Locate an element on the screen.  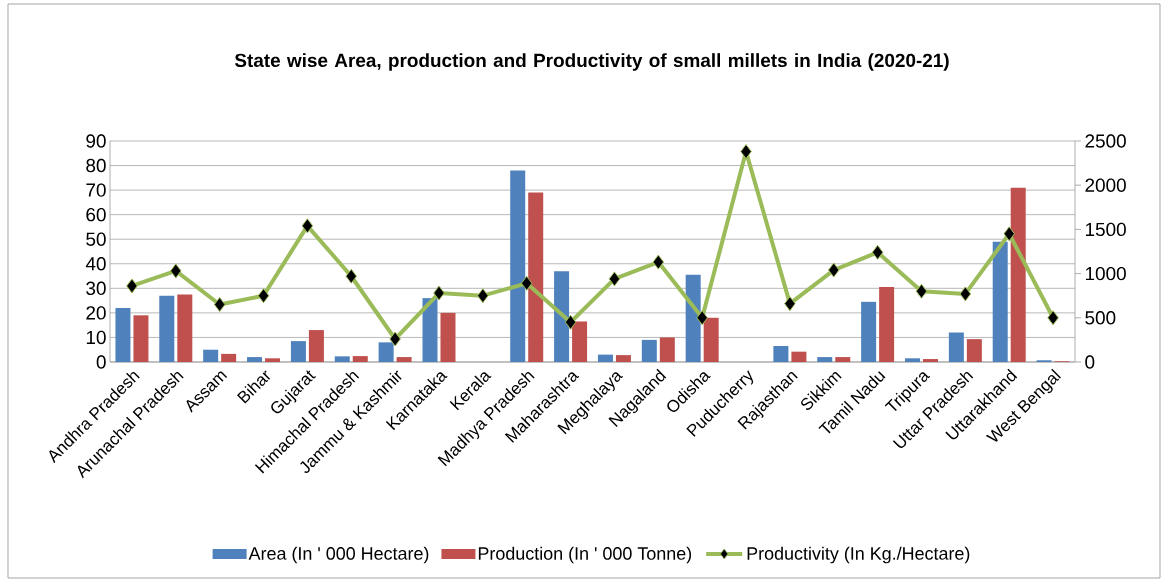
y-tick-label: 10 is located at coordinates (96, 337).